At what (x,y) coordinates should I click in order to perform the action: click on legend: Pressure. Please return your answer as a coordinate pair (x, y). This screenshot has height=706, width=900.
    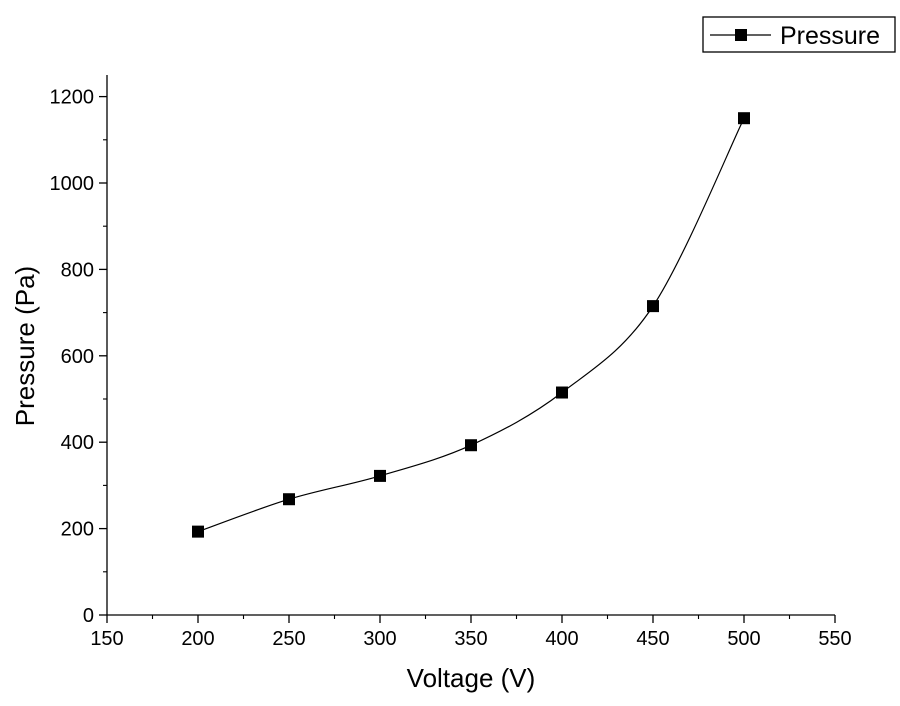
    Looking at the image, I should click on (799, 34).